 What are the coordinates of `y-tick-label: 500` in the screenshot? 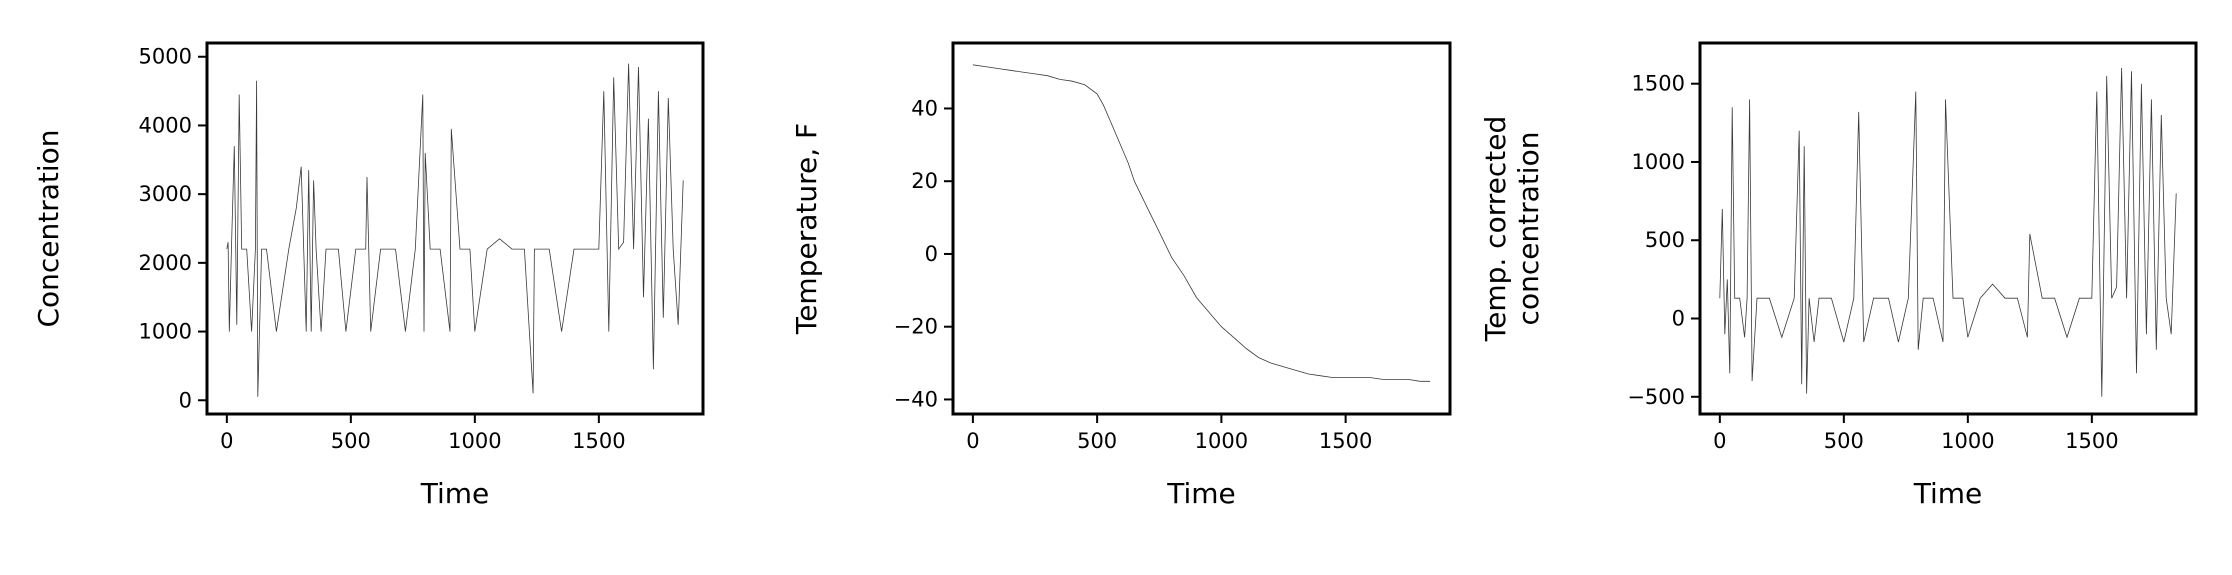 It's located at (1665, 240).